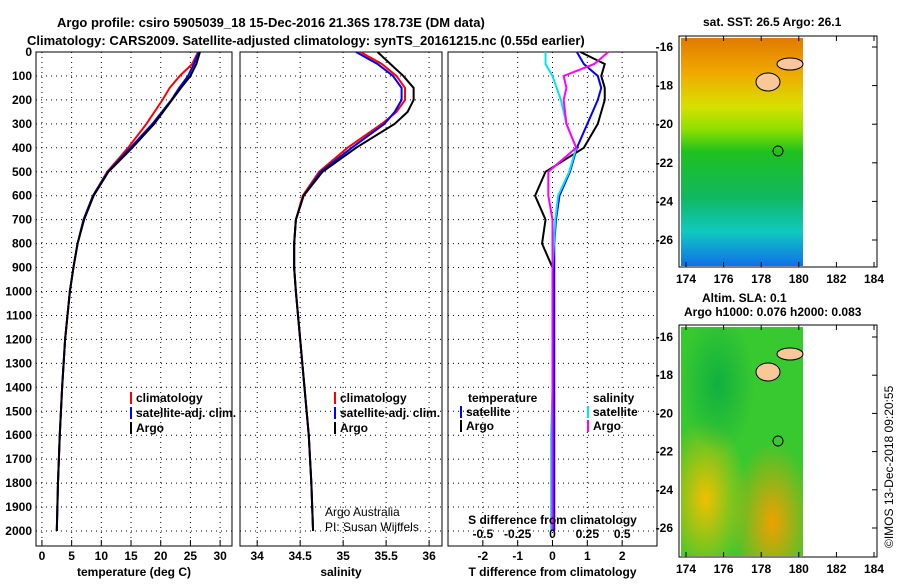  Describe the element at coordinates (220, 556) in the screenshot. I see `x-tick-label: 30` at that location.